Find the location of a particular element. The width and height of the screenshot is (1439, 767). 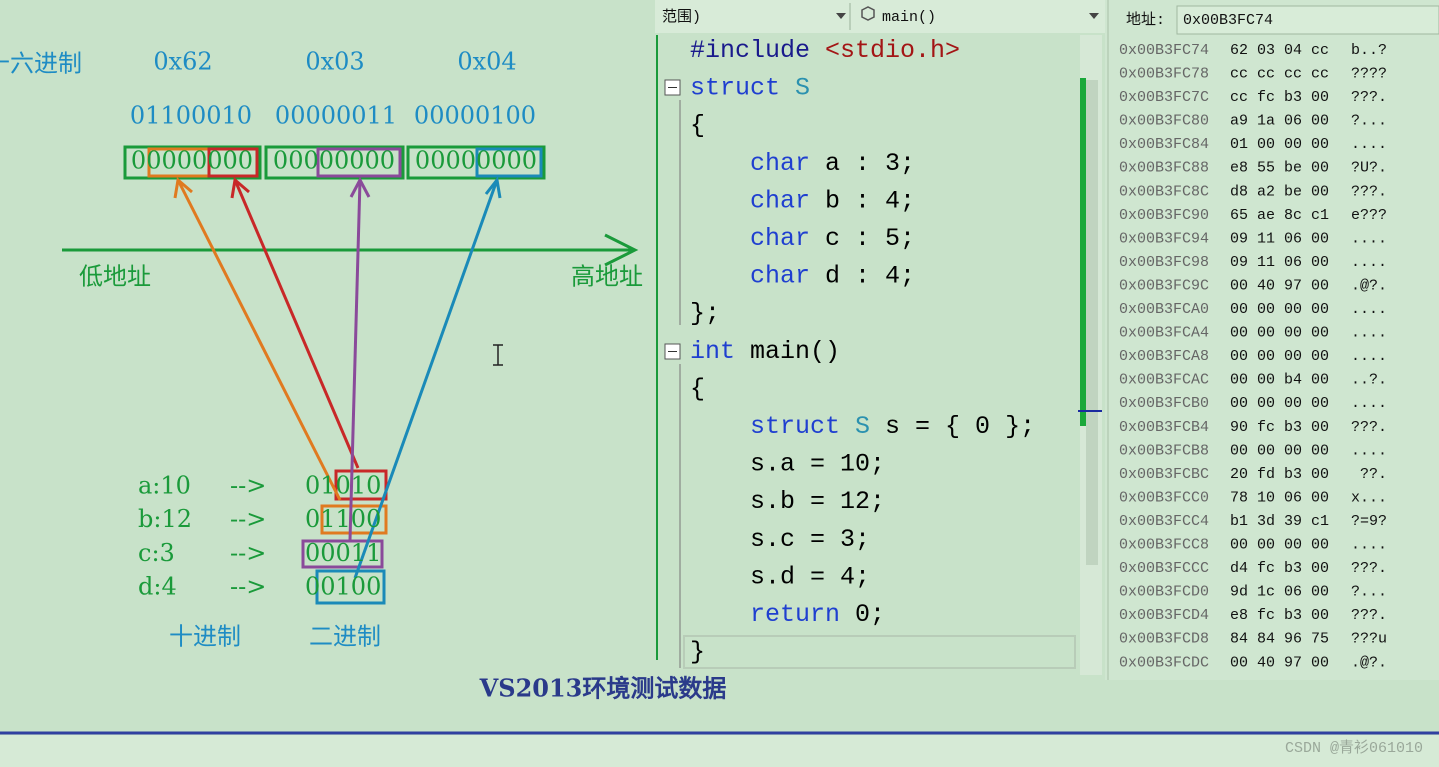

memory-ascii: ???? is located at coordinates (1369, 74).